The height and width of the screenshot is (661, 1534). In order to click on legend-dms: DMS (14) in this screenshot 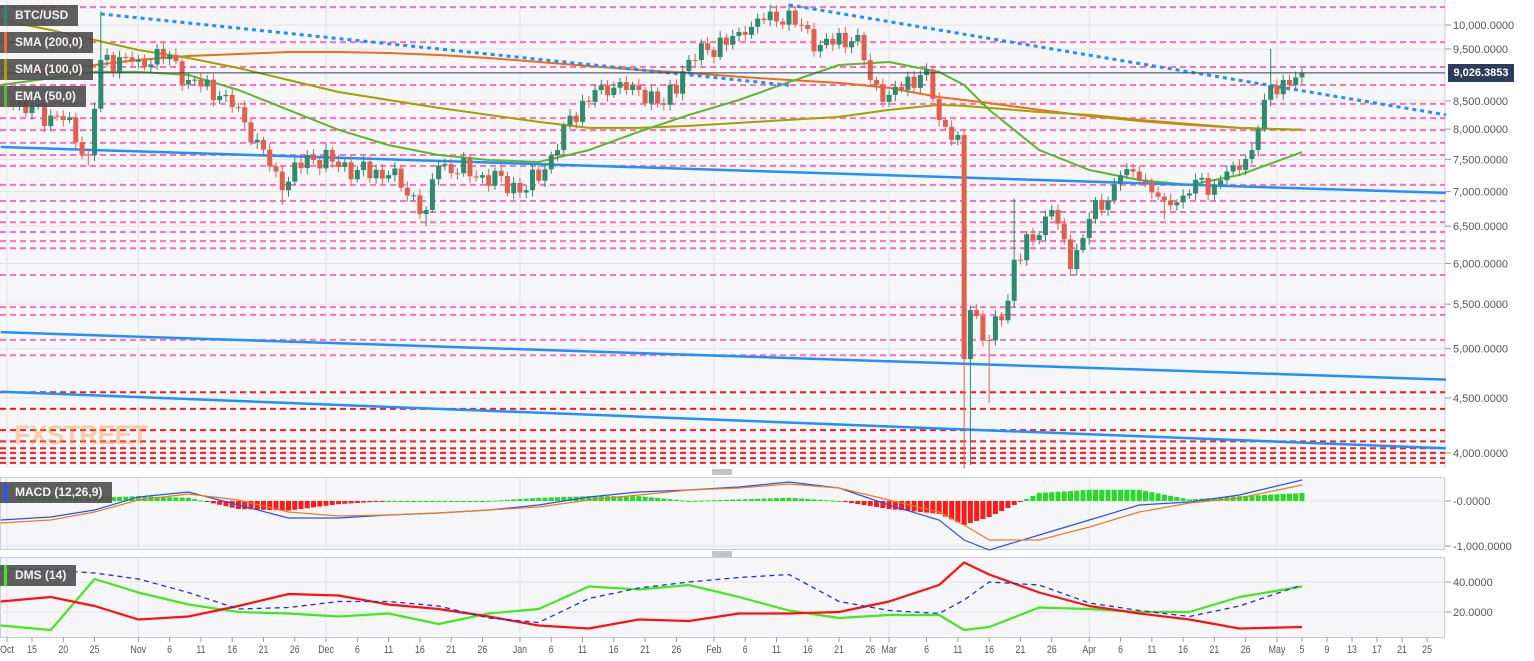, I will do `click(38, 575)`.